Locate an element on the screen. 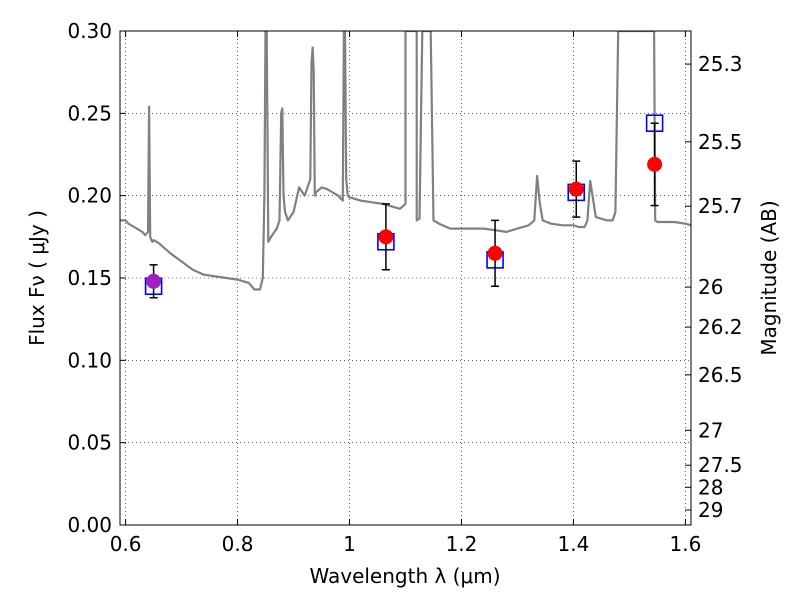 This screenshot has height=600, width=800. x-tick-label: 1.4 is located at coordinates (574, 544).